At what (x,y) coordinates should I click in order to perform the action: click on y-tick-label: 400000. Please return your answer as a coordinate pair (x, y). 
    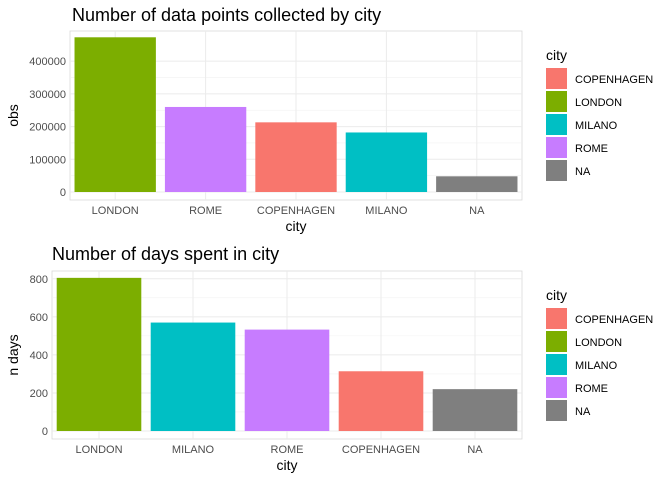
    Looking at the image, I should click on (47, 62).